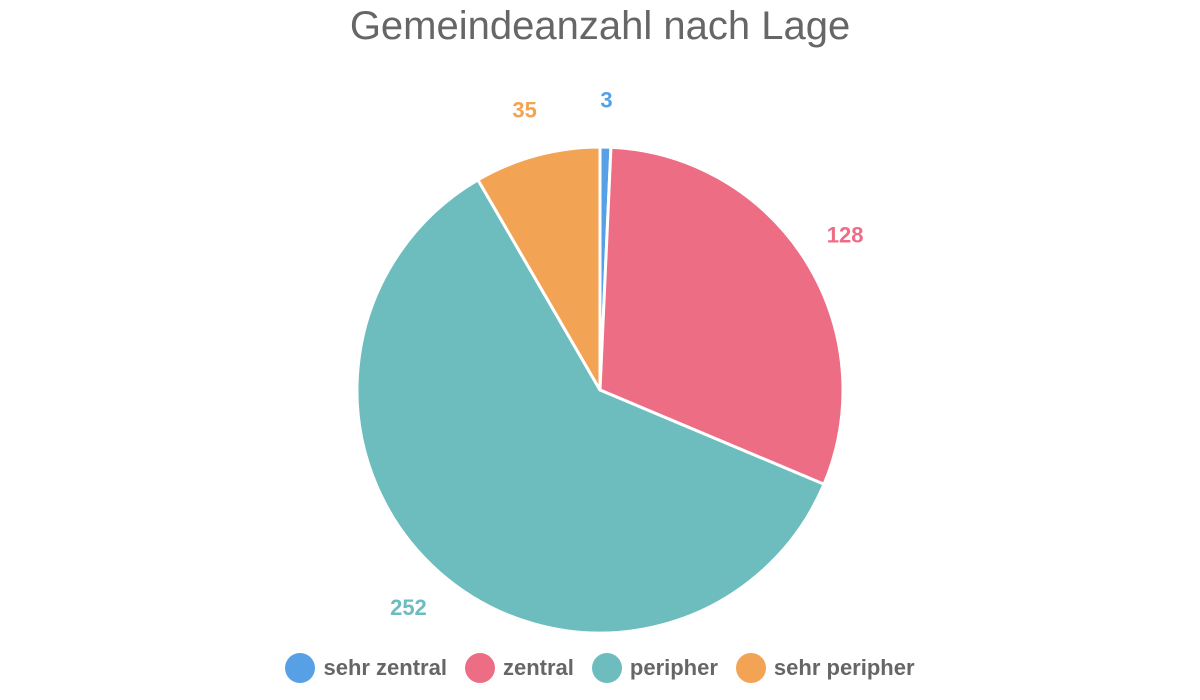 This screenshot has width=1200, height=700. What do you see at coordinates (845, 235) in the screenshot?
I see `data-label-zentral: 128` at bounding box center [845, 235].